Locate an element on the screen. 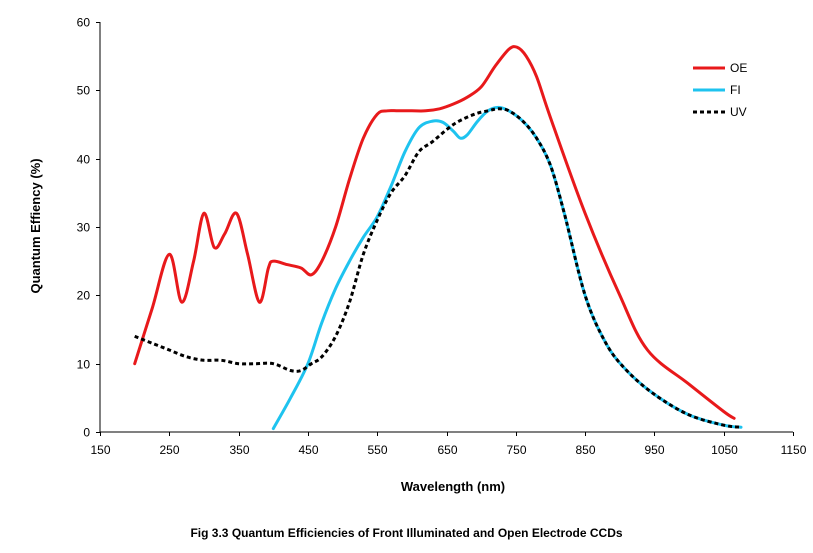 This screenshot has height=553, width=813. x-tick-label: 650 is located at coordinates (447, 450).